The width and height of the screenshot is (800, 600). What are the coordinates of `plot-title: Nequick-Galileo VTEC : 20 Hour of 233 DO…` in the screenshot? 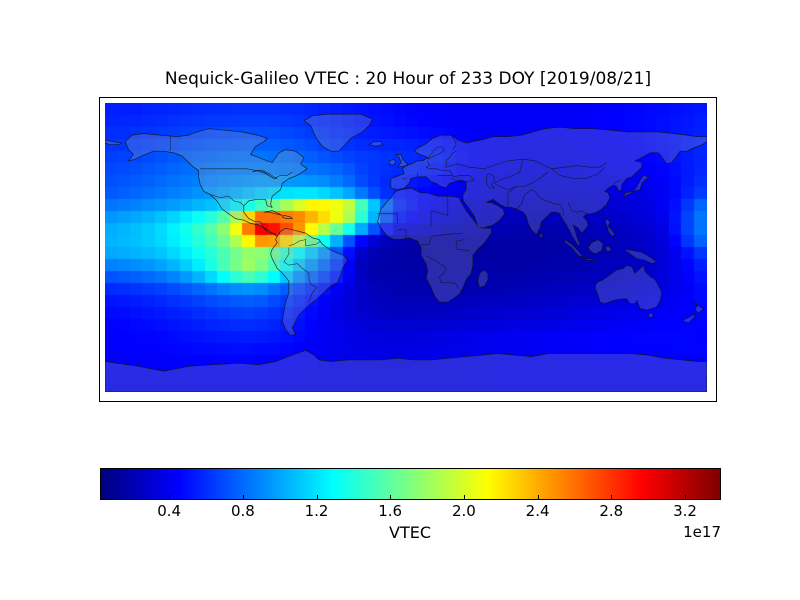 It's located at (408, 79).